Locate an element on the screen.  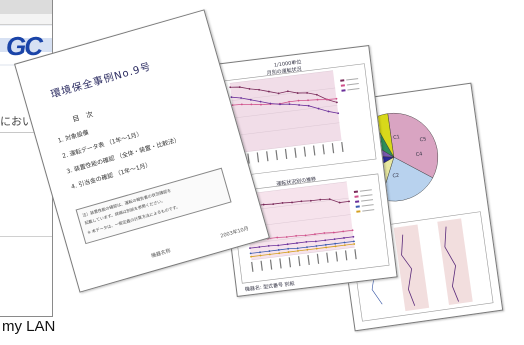
logo-band is located at coordinates (26, 45).